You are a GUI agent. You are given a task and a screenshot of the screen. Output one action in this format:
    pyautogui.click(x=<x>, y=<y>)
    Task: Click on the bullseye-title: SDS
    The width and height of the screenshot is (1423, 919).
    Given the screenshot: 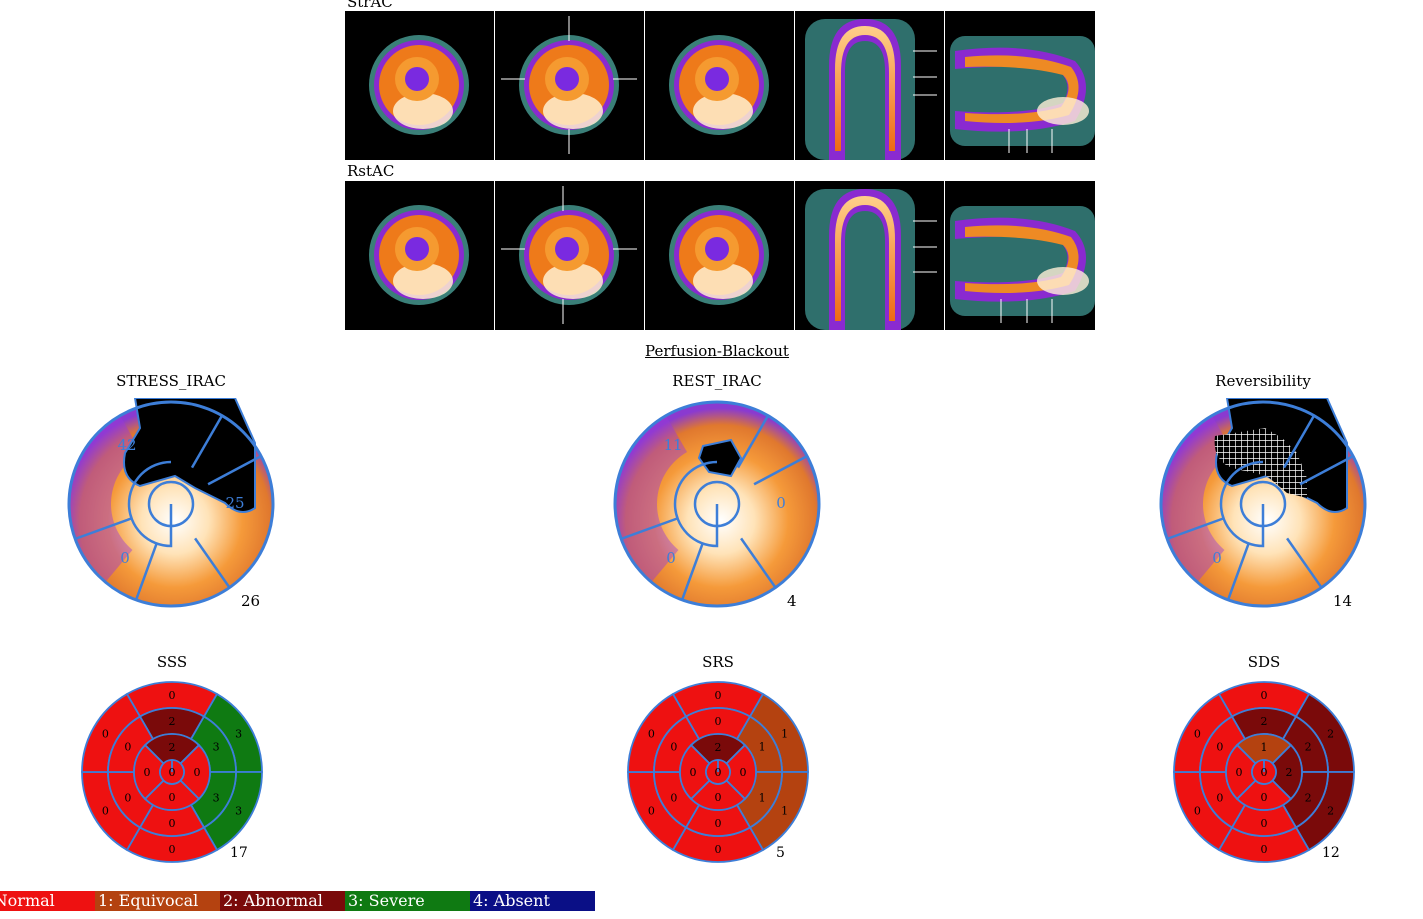 What is the action you would take?
    pyautogui.click(x=1264, y=662)
    